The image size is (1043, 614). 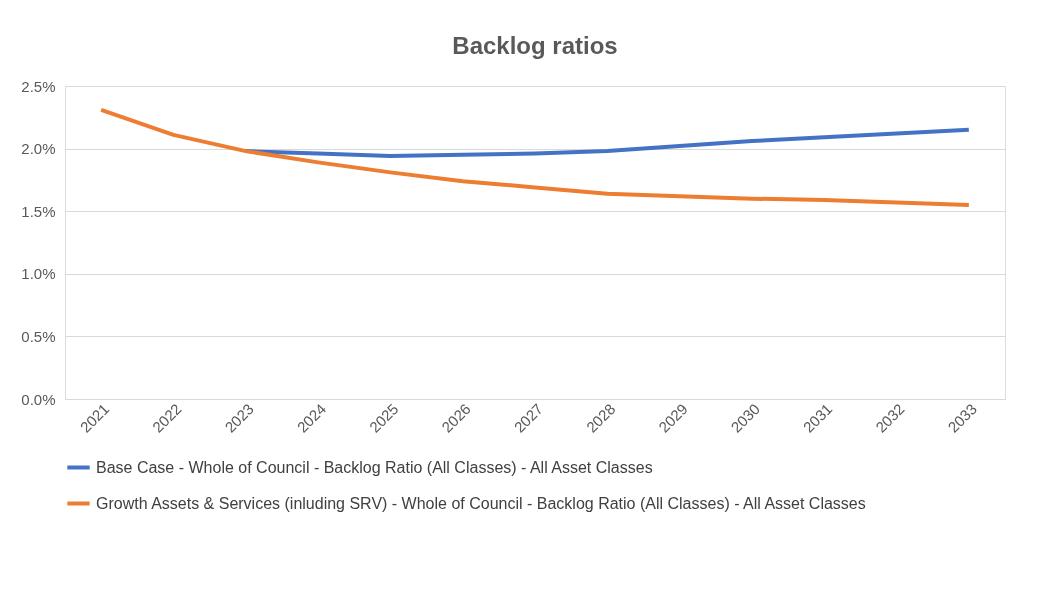 I want to click on y-tick-label: 2.0%, so click(x=38, y=149).